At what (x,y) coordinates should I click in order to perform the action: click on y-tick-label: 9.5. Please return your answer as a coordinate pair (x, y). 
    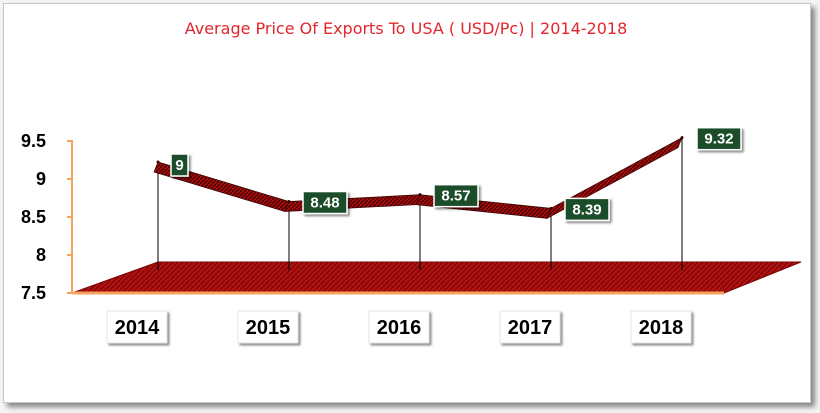
    Looking at the image, I should click on (33, 141).